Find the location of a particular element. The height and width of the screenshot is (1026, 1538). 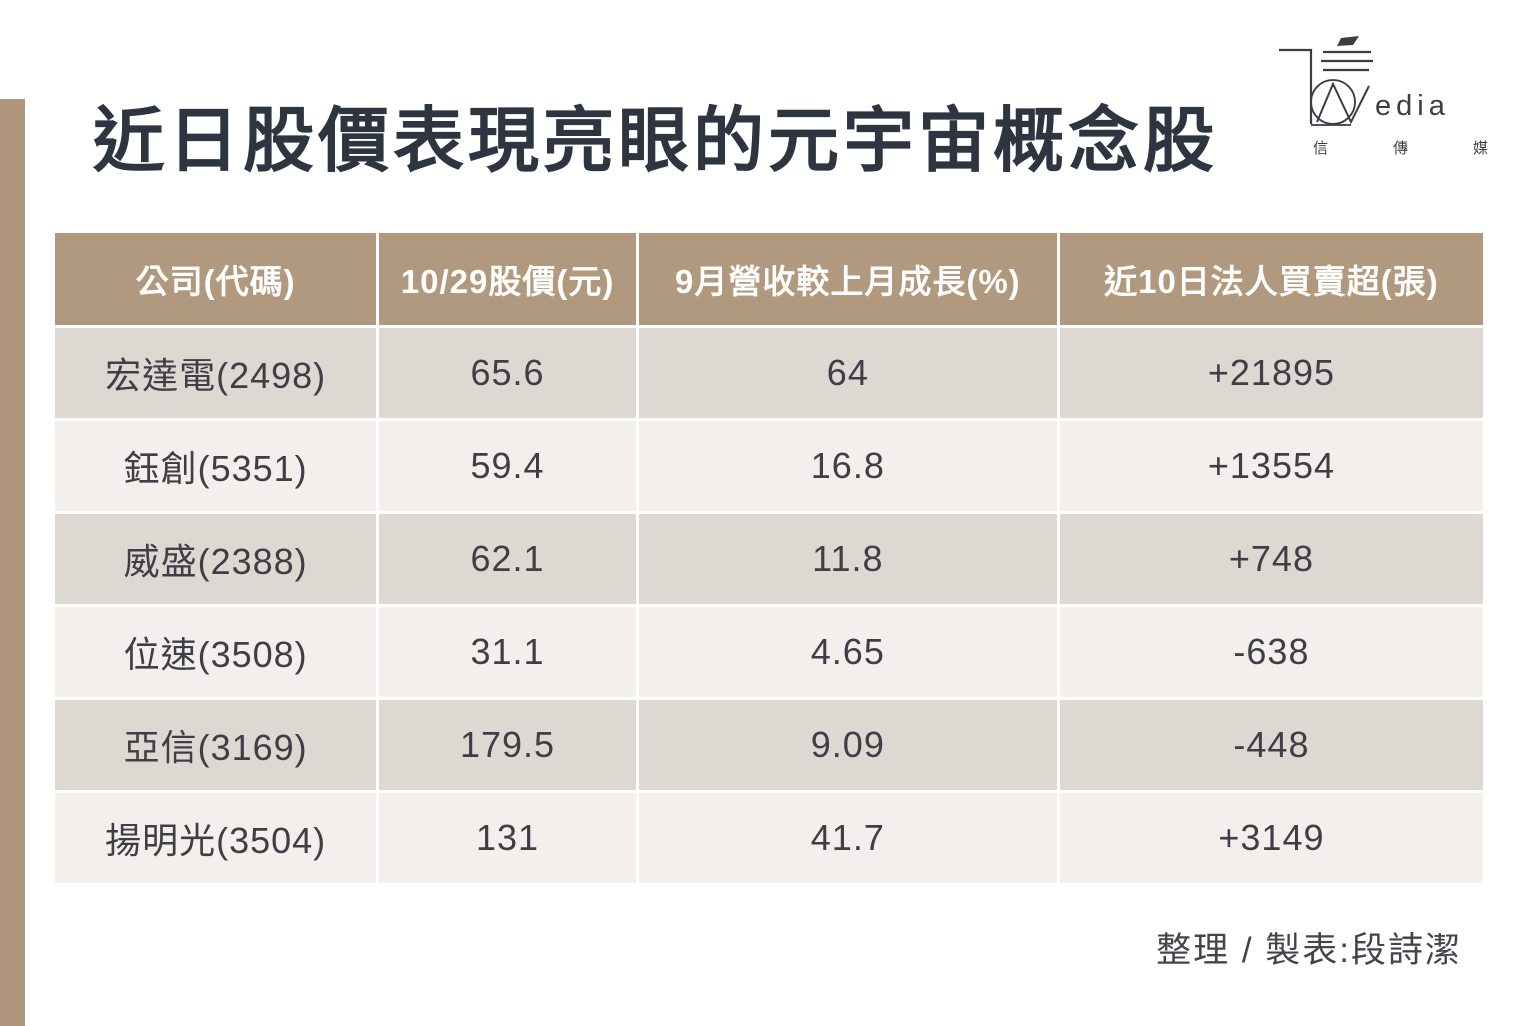

logo-subtitle-char: 傳 is located at coordinates (1400, 148).